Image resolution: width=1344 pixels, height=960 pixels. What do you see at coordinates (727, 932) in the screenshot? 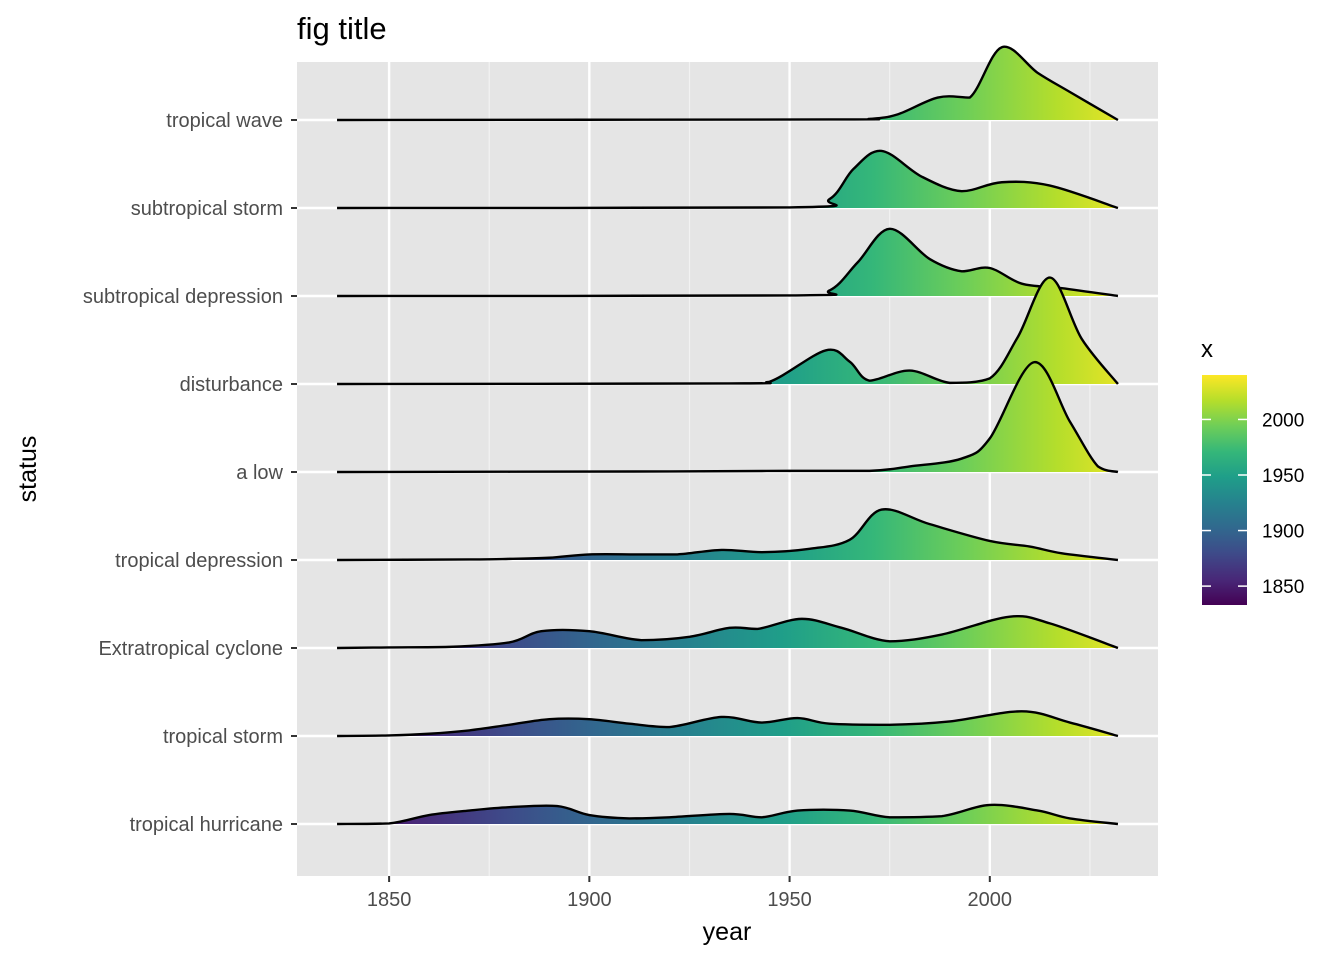
I see `x-axis-title: year` at bounding box center [727, 932].